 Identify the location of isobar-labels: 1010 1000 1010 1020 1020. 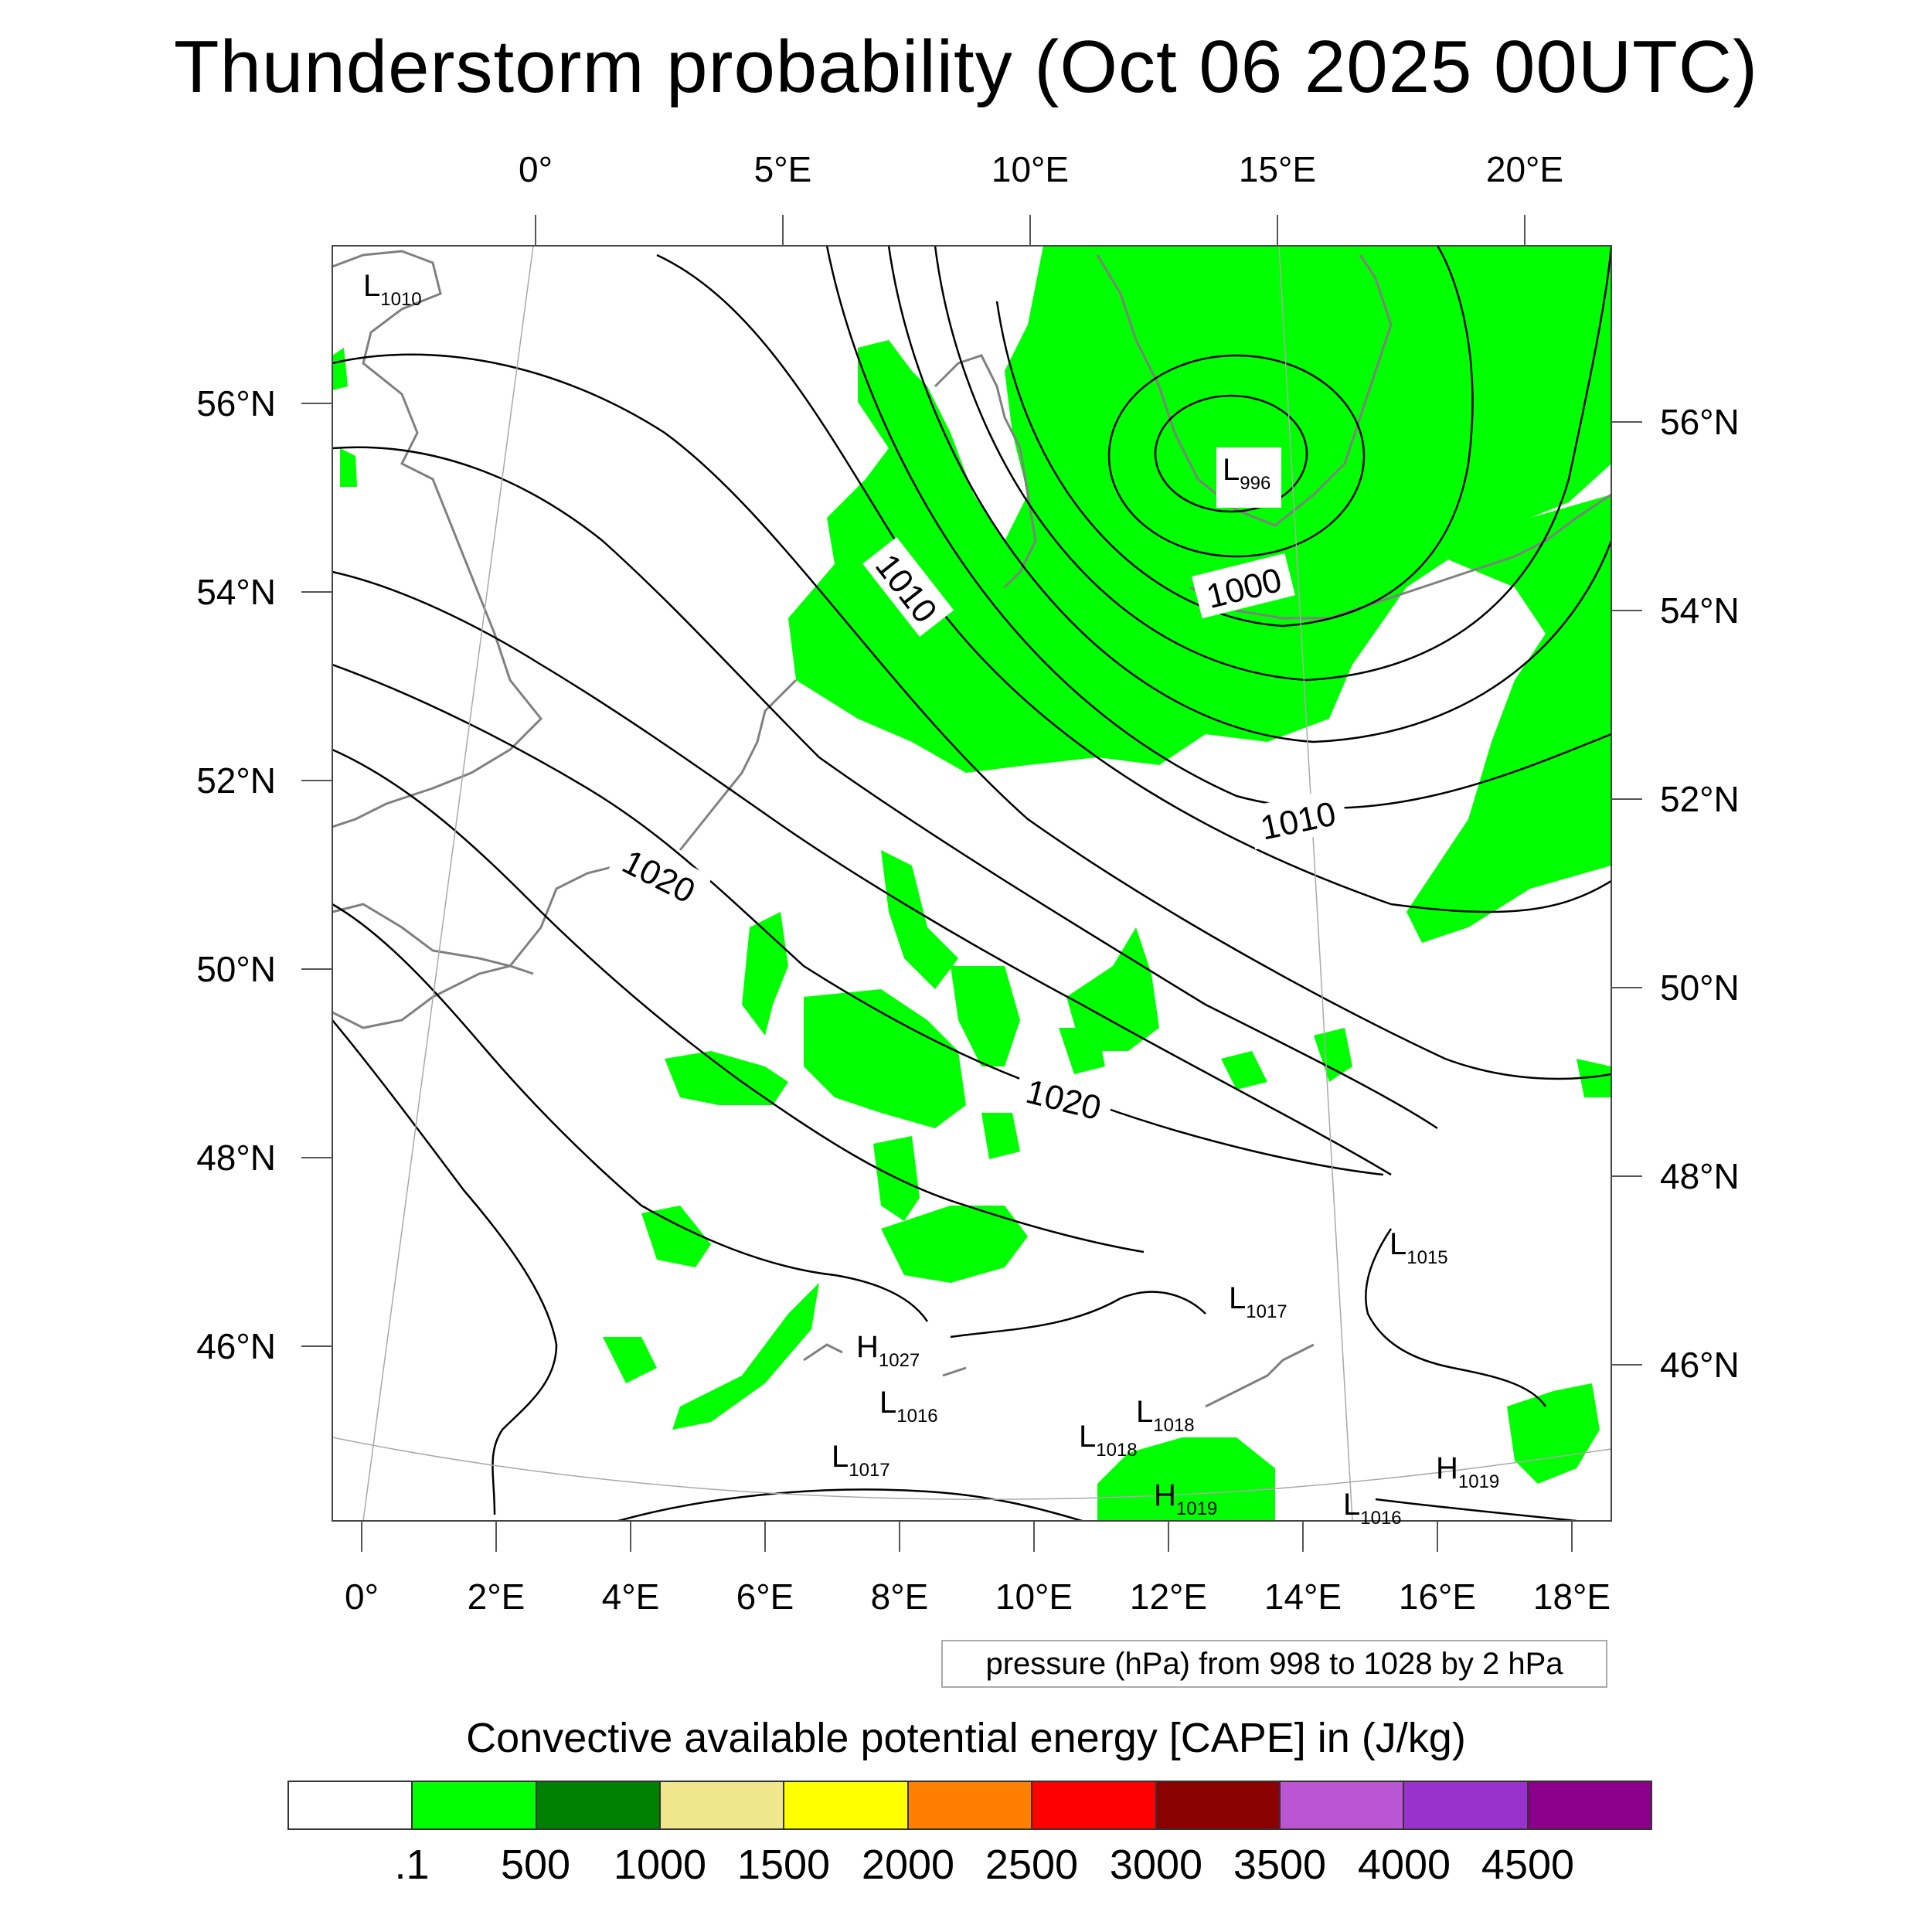
(978, 834).